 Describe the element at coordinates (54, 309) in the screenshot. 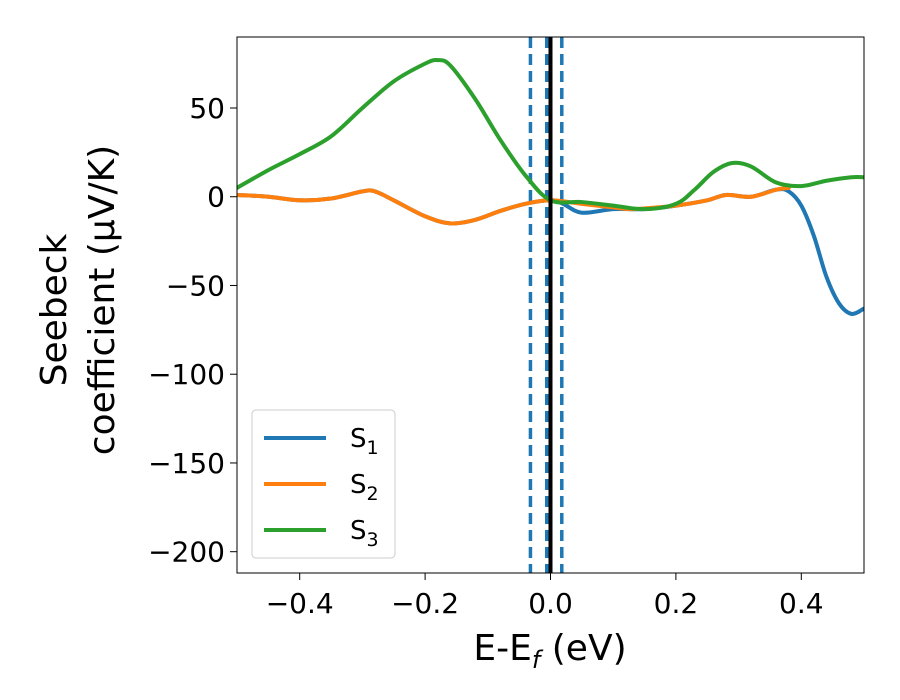

I see `y-axis-title-line1: Seebeck` at that location.